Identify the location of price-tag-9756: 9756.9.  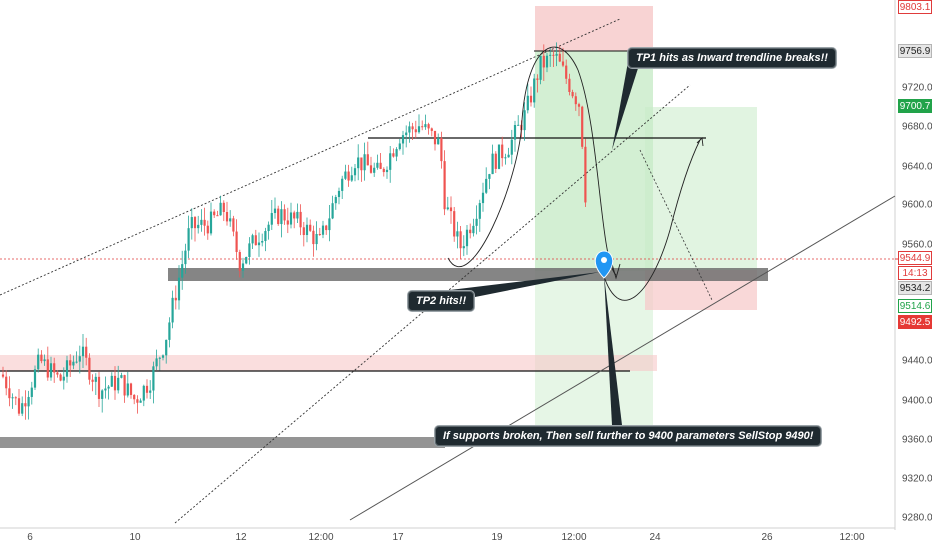
(915, 51).